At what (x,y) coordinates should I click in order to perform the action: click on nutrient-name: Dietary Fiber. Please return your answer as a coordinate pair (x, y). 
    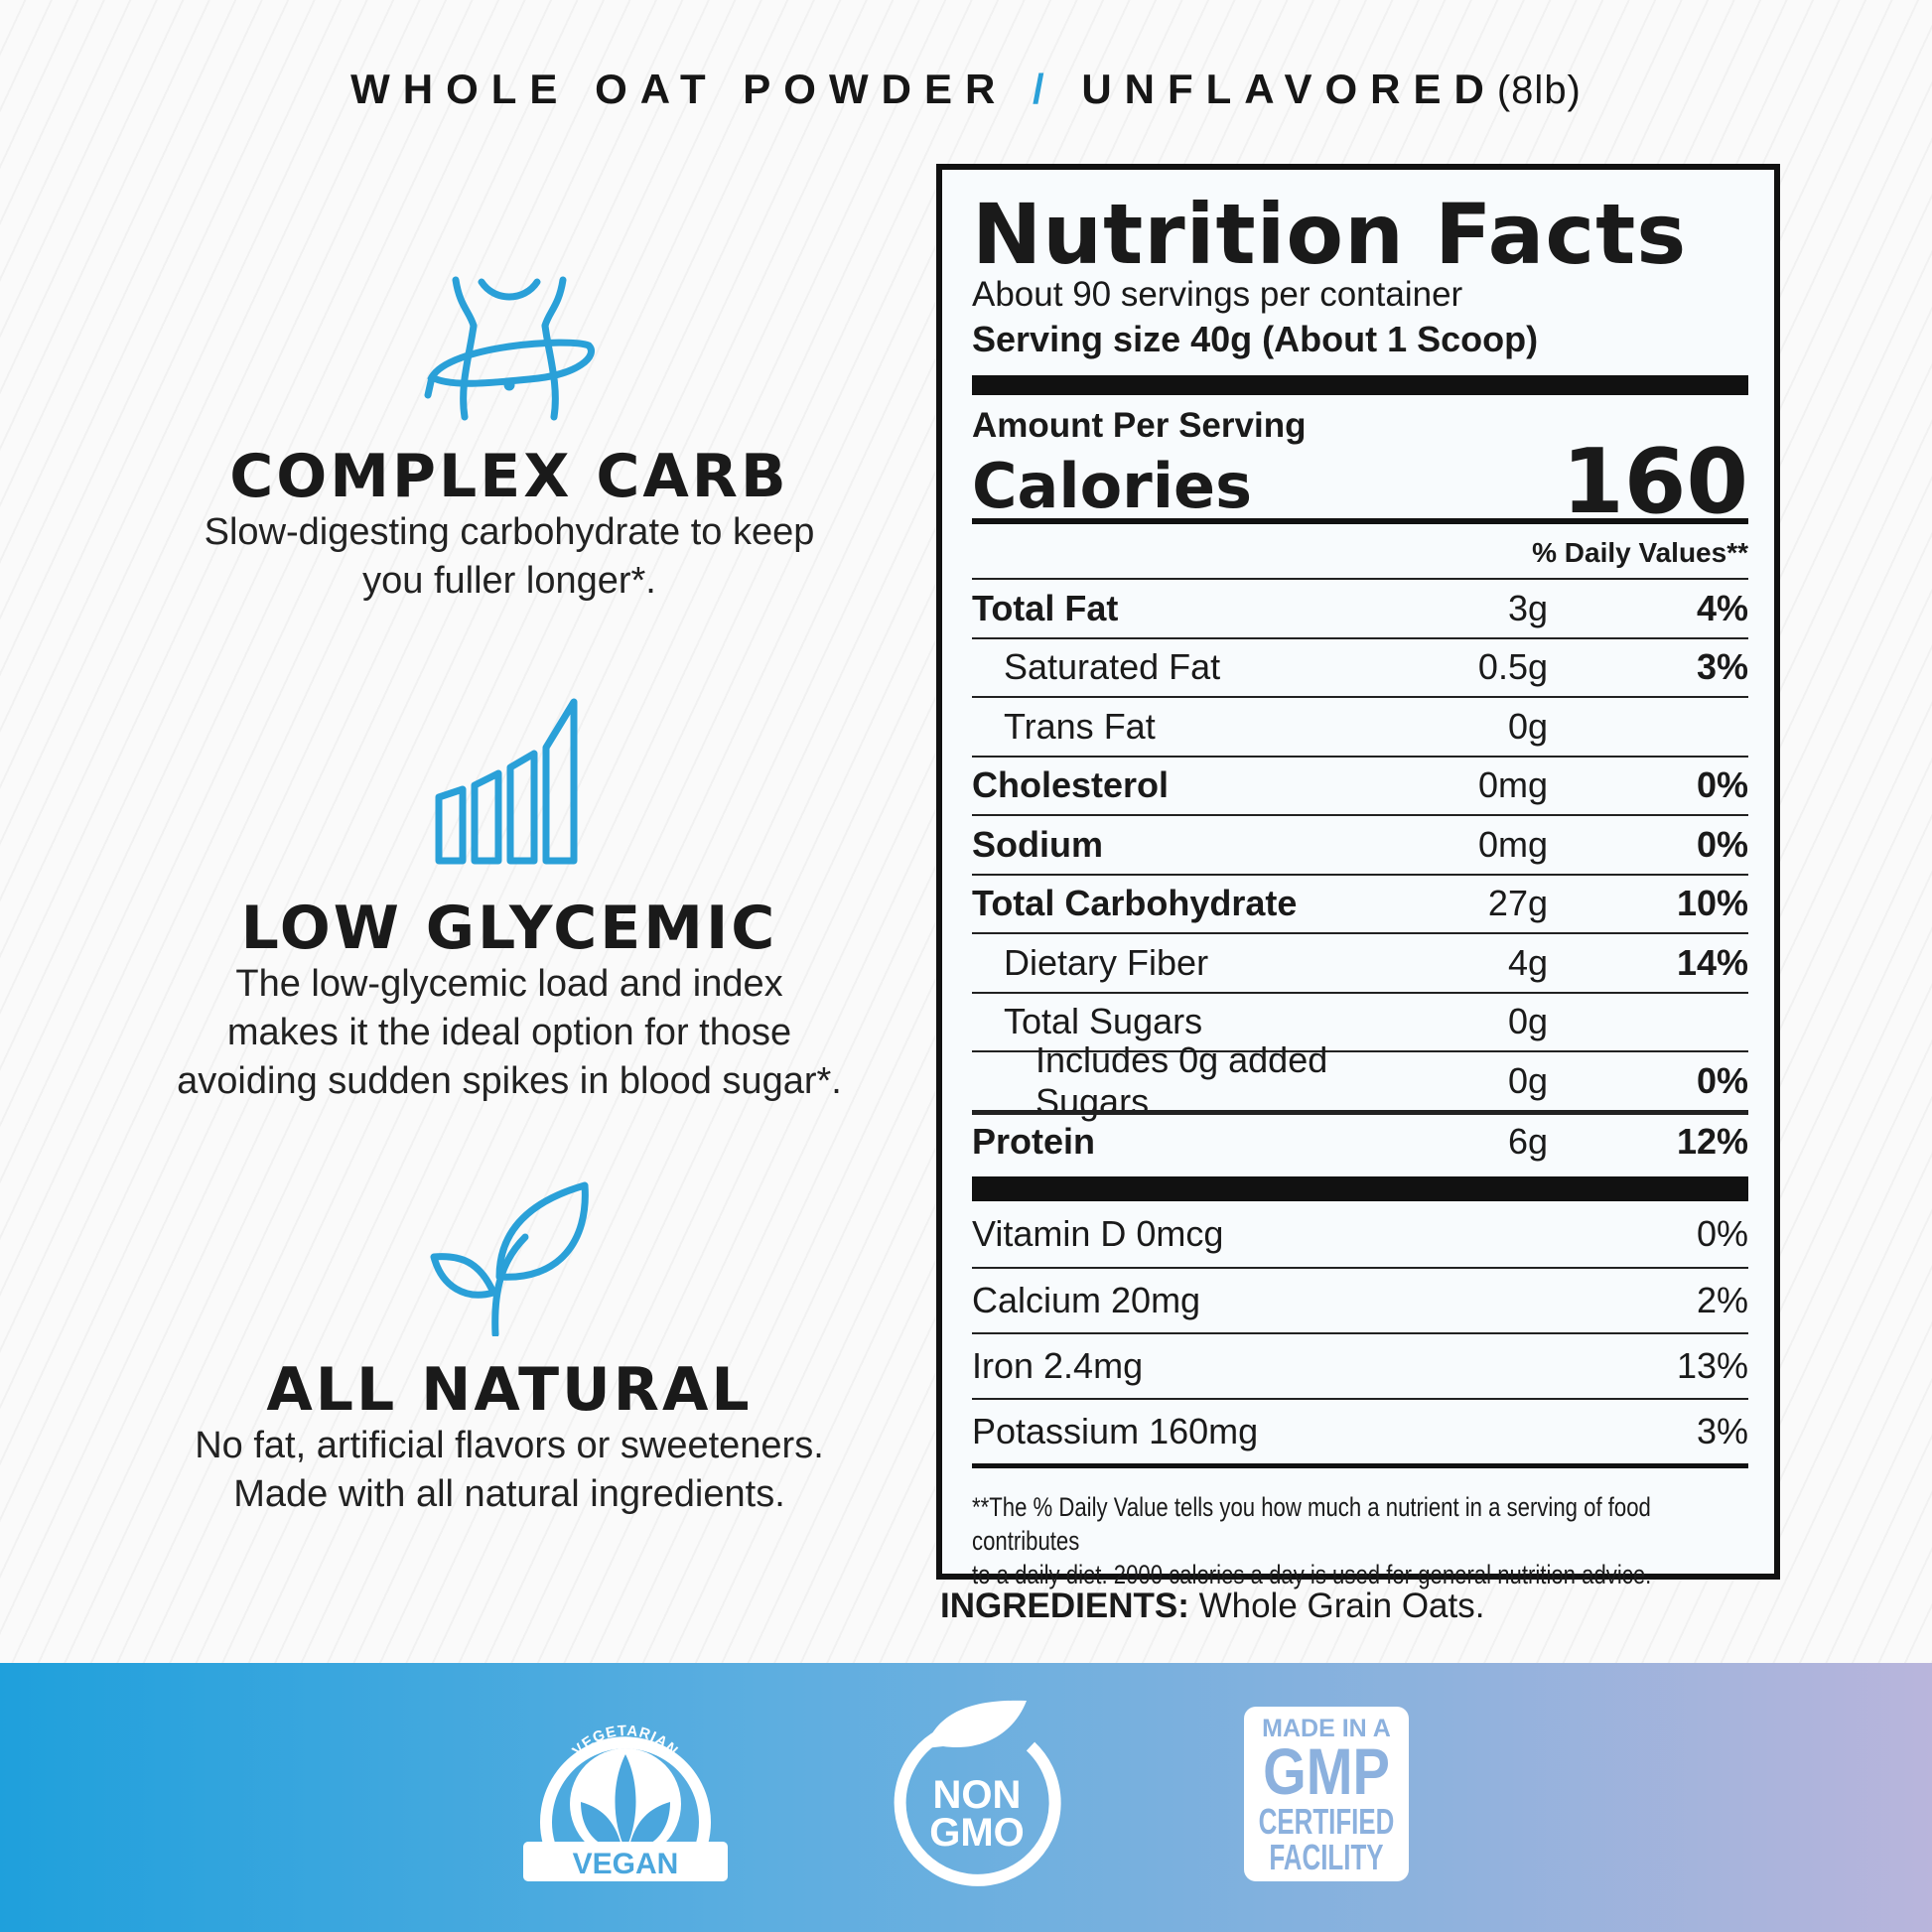
    Looking at the image, I should click on (1106, 962).